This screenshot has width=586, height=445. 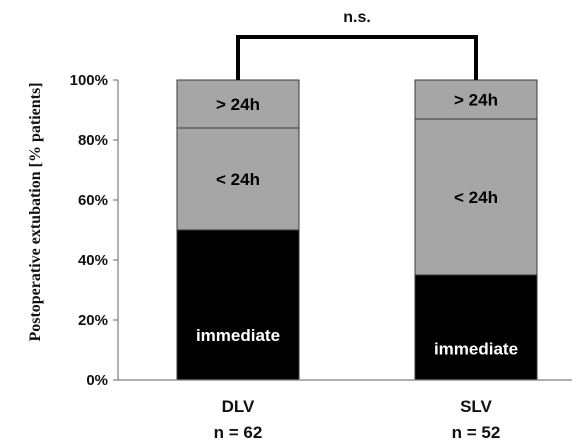 I want to click on x-category-label: SLV, so click(x=476, y=406).